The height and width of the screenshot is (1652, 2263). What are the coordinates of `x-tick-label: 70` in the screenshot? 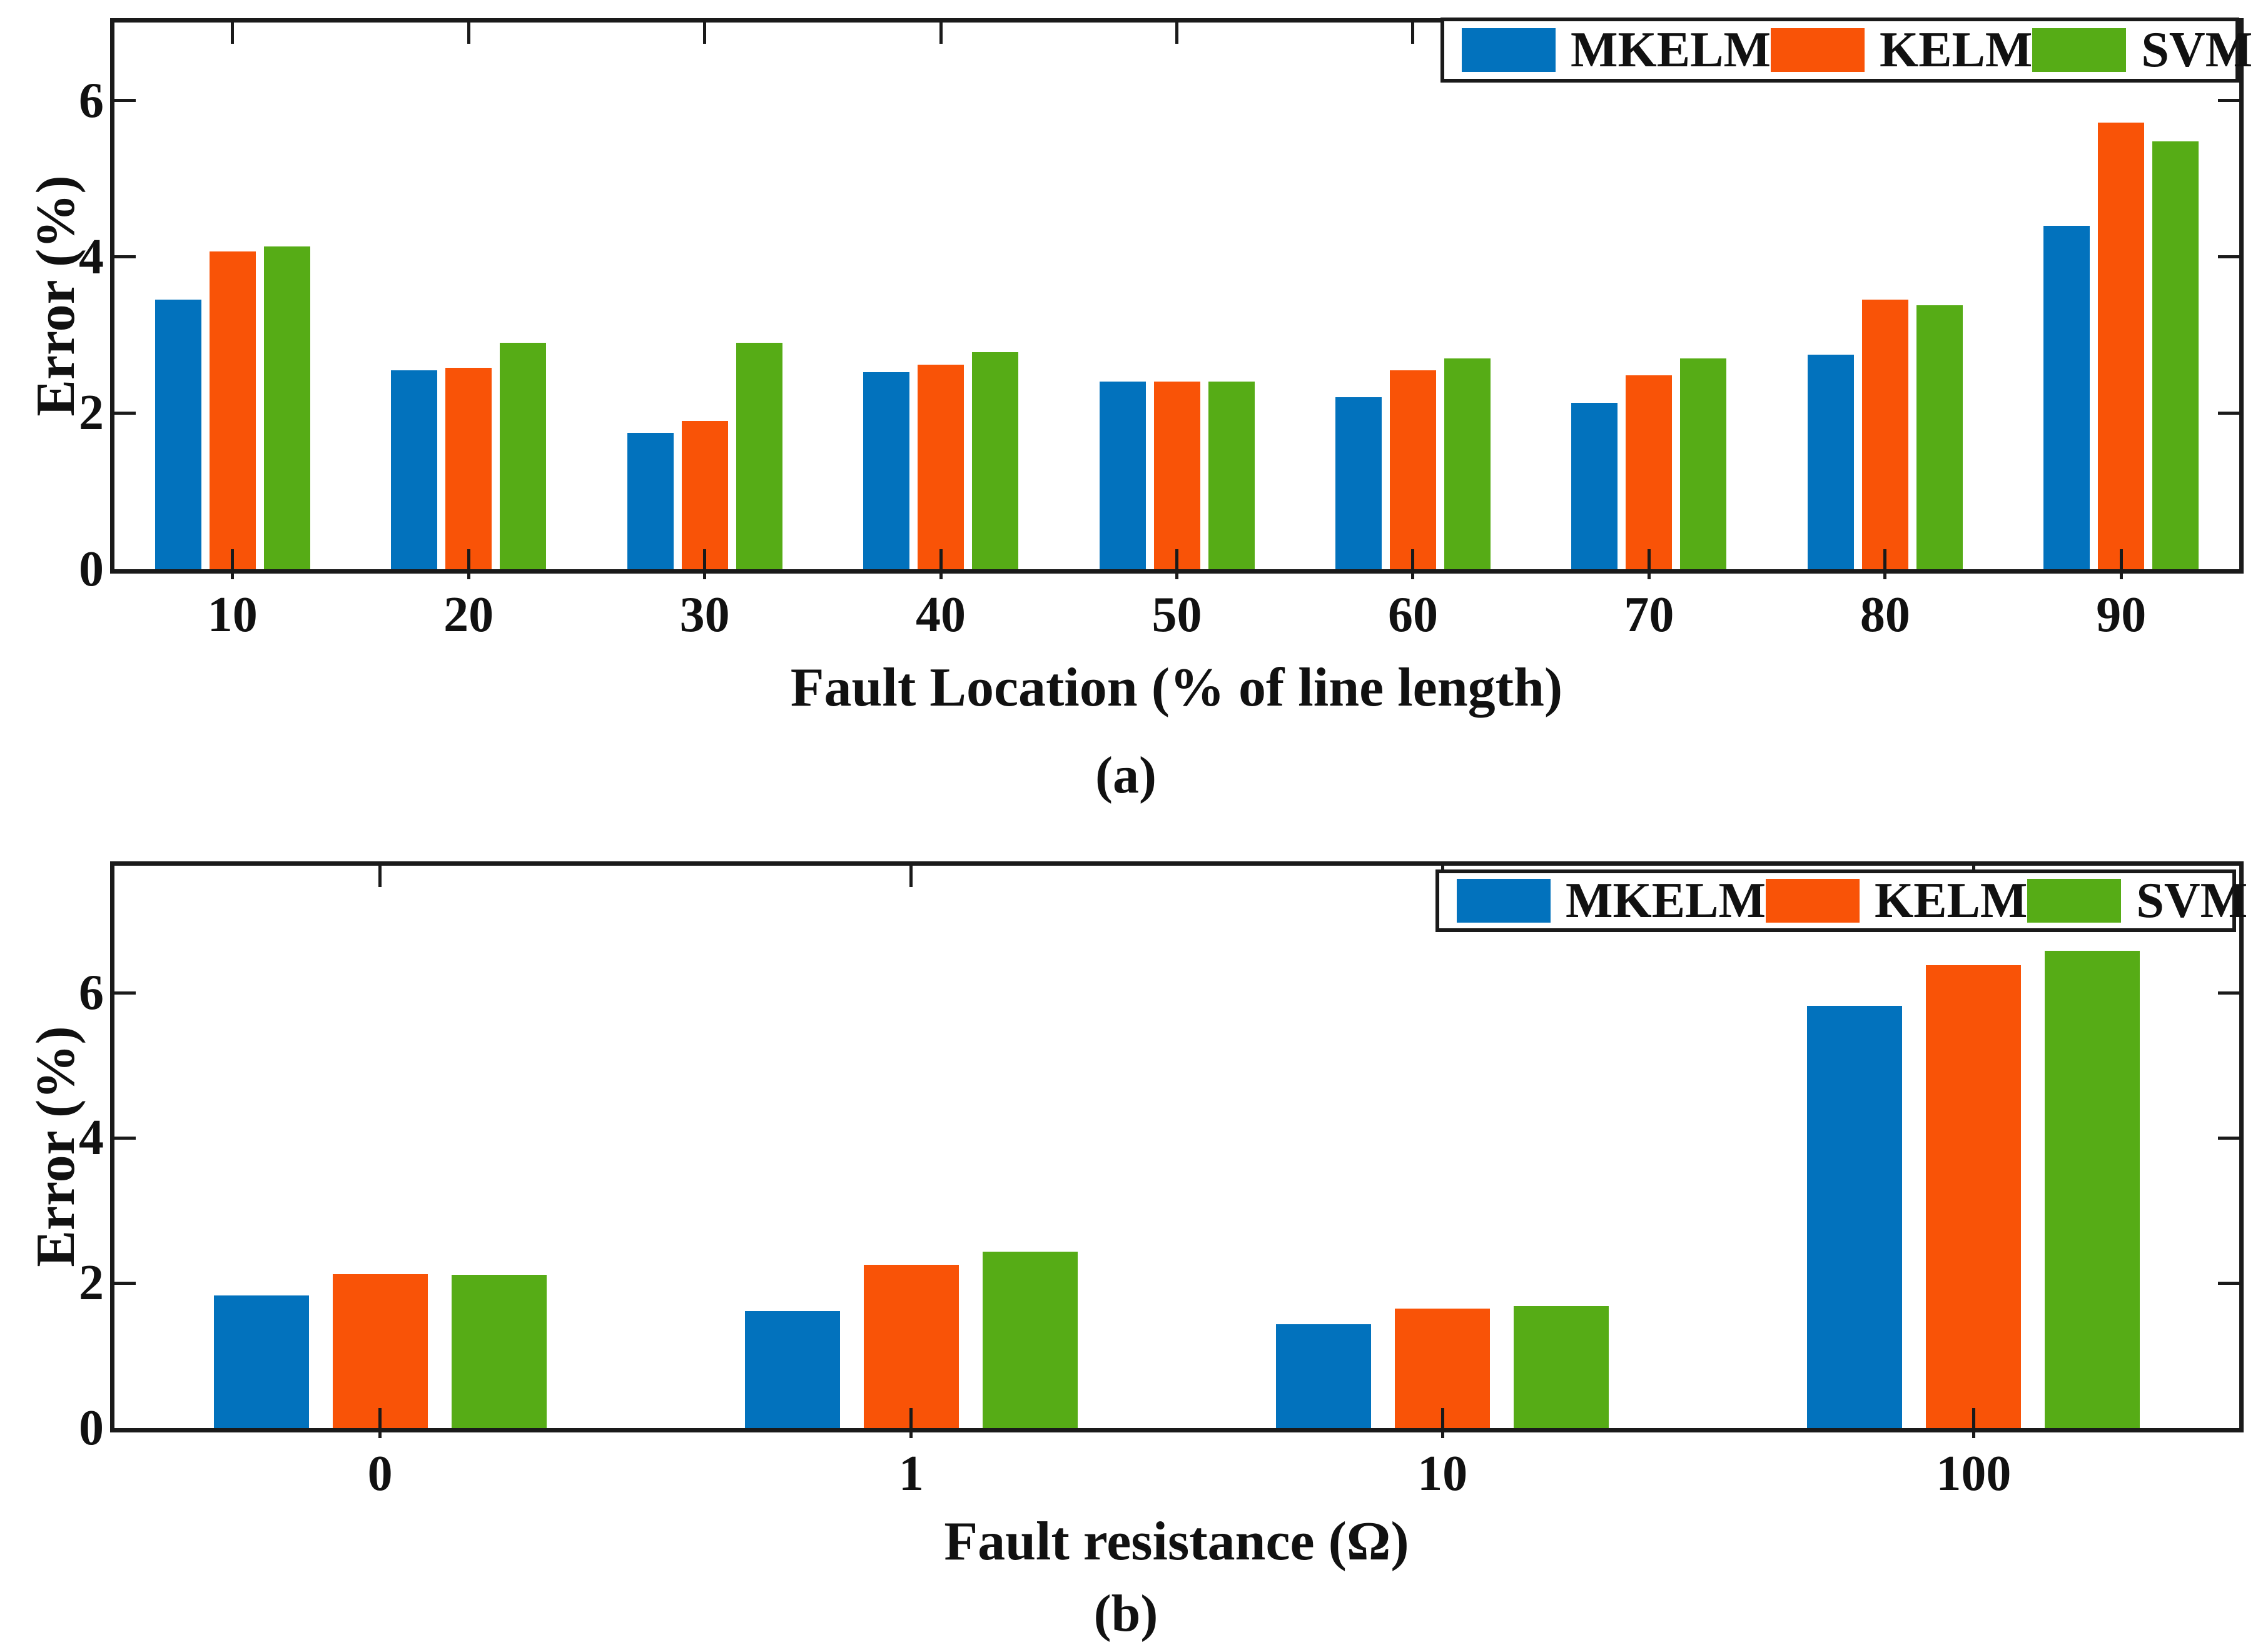 It's located at (1649, 615).